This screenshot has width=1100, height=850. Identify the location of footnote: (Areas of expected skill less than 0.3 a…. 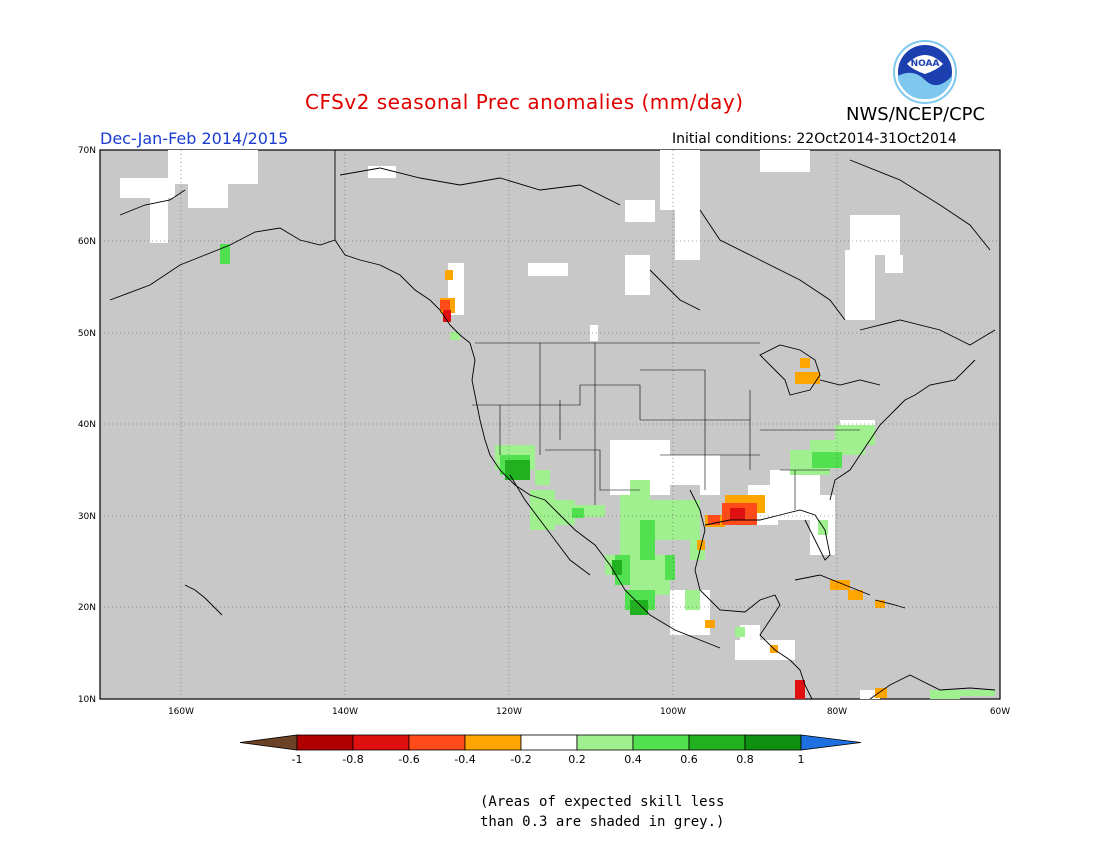
(602, 812).